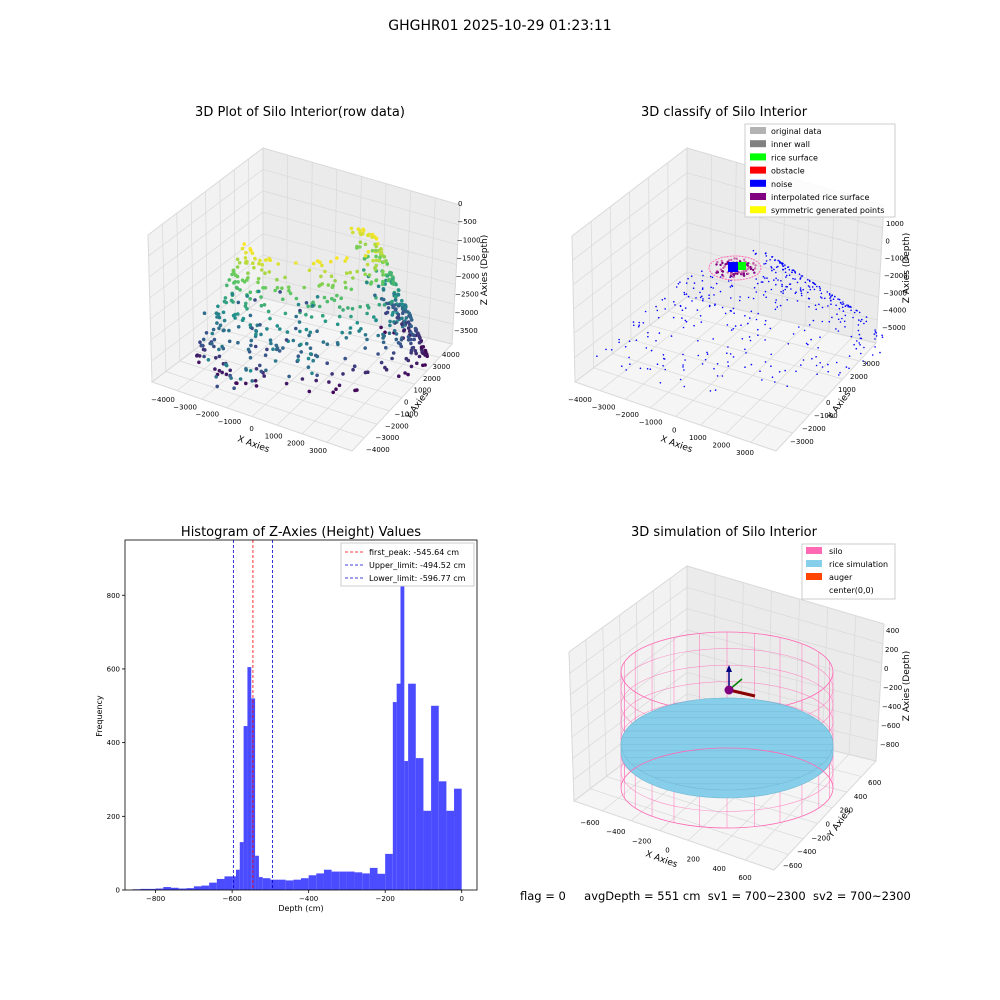 The height and width of the screenshot is (1000, 1000). Describe the element at coordinates (724, 532) in the screenshot. I see `panel-title: 3D simulation of Silo Interior` at that location.